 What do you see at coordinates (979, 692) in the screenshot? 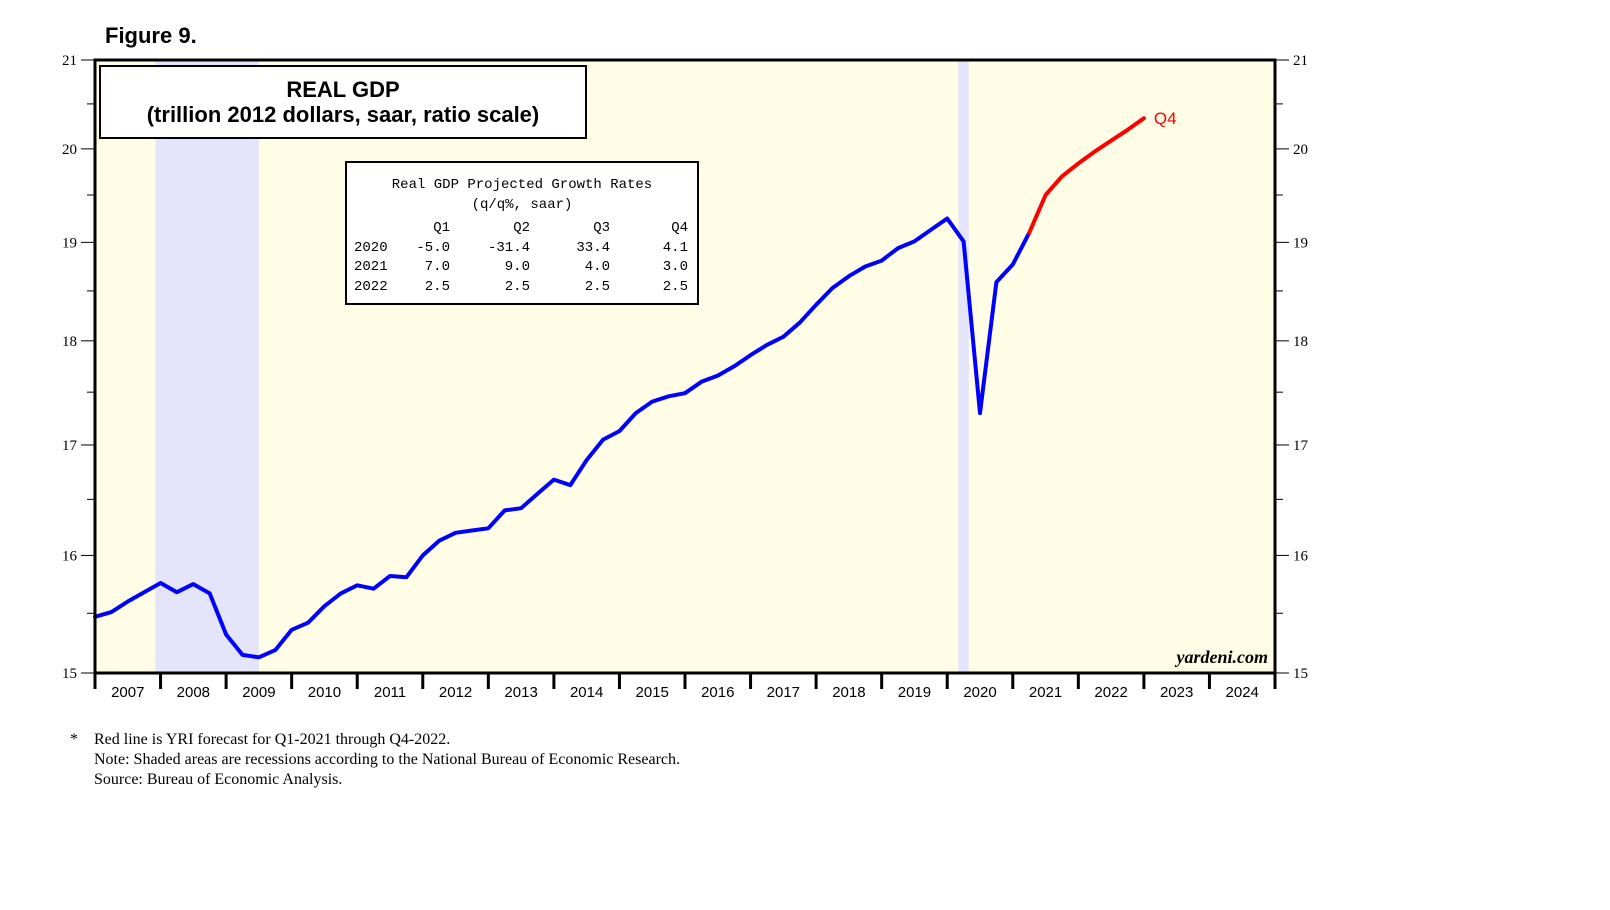
I see `x-tick-label: 2020` at bounding box center [979, 692].